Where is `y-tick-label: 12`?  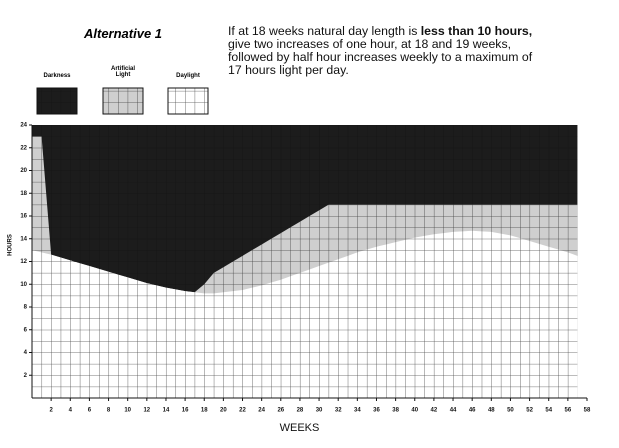
y-tick-label: 12 is located at coordinates (23, 262).